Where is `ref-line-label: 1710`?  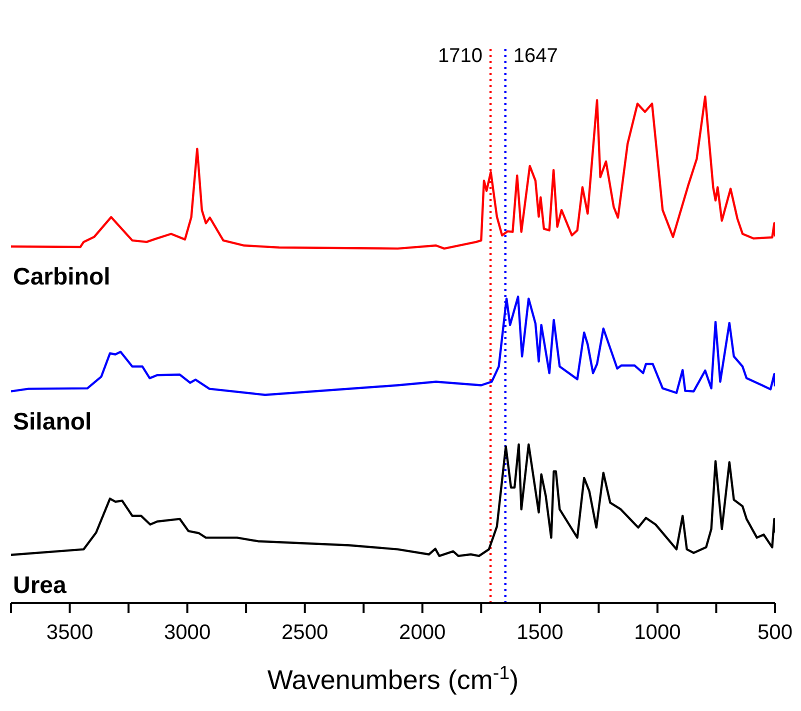 ref-line-label: 1710 is located at coordinates (460, 56).